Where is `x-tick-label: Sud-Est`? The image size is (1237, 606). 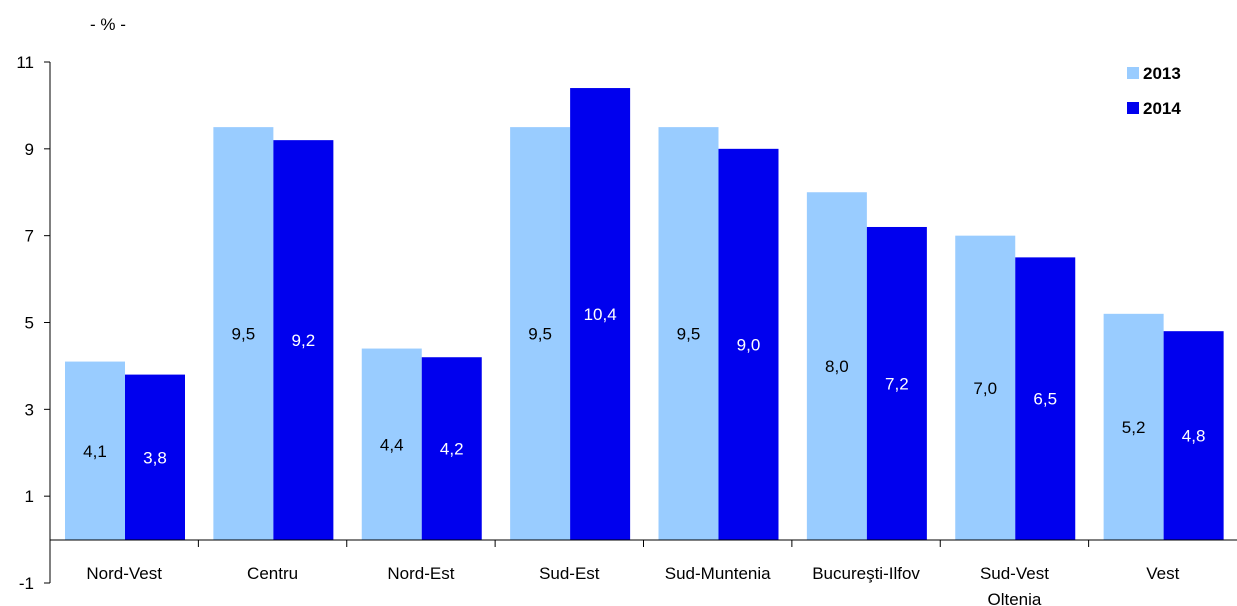 x-tick-label: Sud-Est is located at coordinates (569, 573).